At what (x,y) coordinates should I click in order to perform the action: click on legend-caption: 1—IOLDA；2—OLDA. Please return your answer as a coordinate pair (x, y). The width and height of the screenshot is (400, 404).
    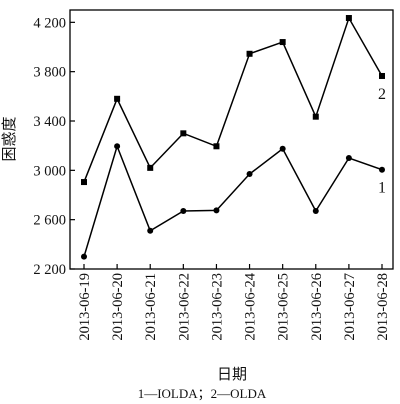
    Looking at the image, I should click on (202, 394).